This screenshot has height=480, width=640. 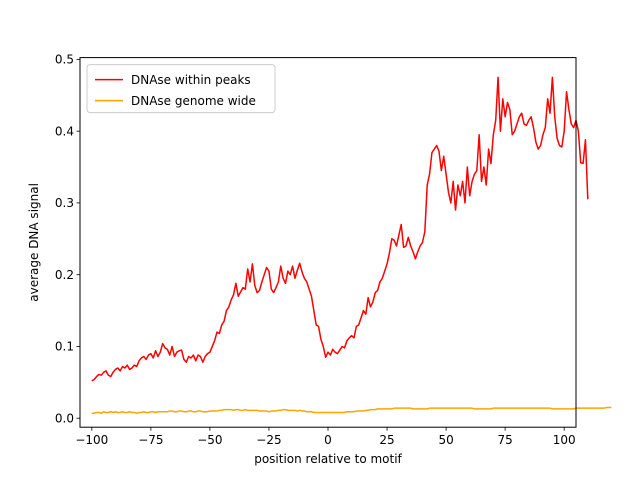 What do you see at coordinates (64, 418) in the screenshot?
I see `y-tick-label: 0.0` at bounding box center [64, 418].